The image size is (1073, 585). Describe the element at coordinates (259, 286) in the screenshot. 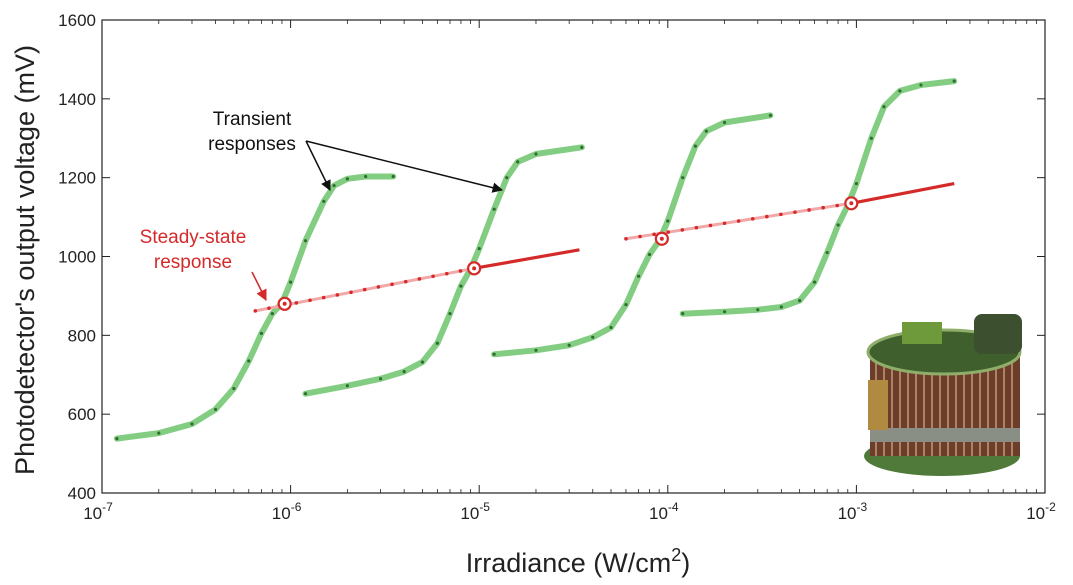

I see `steady-arrow` at that location.